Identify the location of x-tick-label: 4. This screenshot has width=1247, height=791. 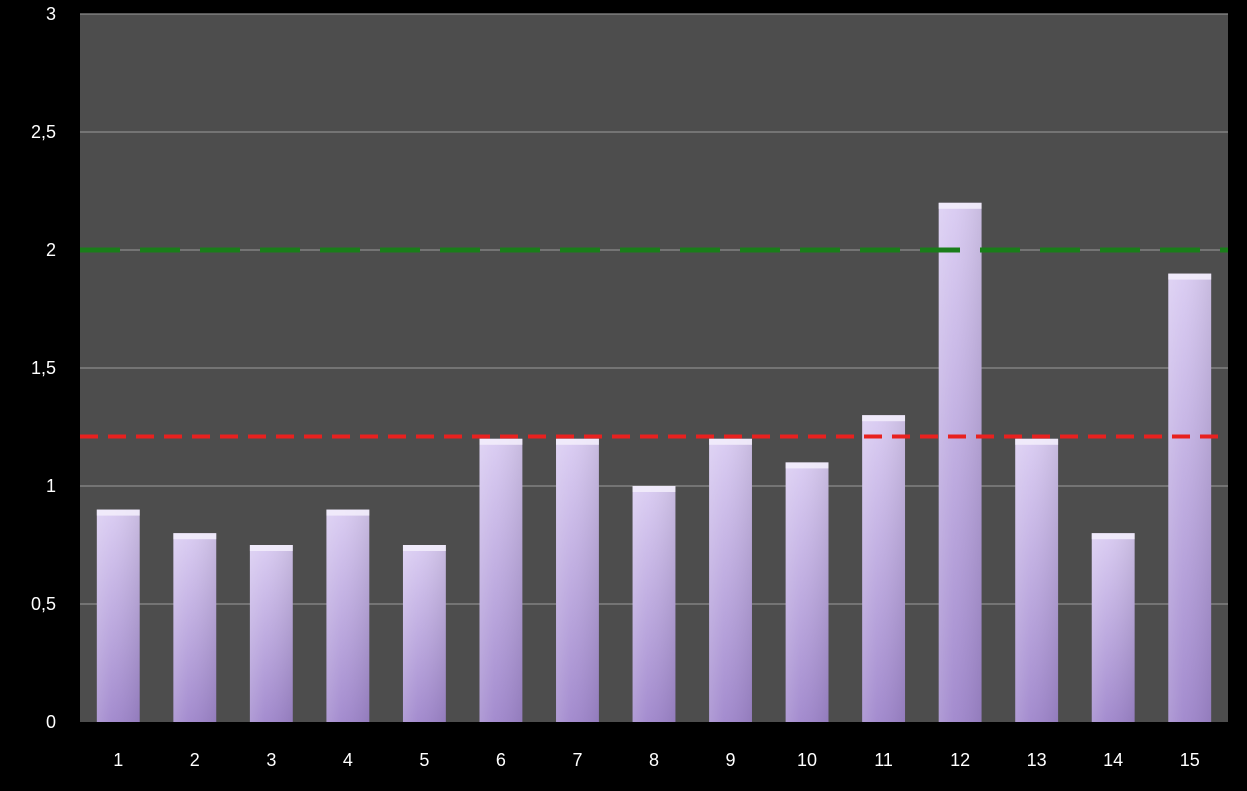
(348, 760).